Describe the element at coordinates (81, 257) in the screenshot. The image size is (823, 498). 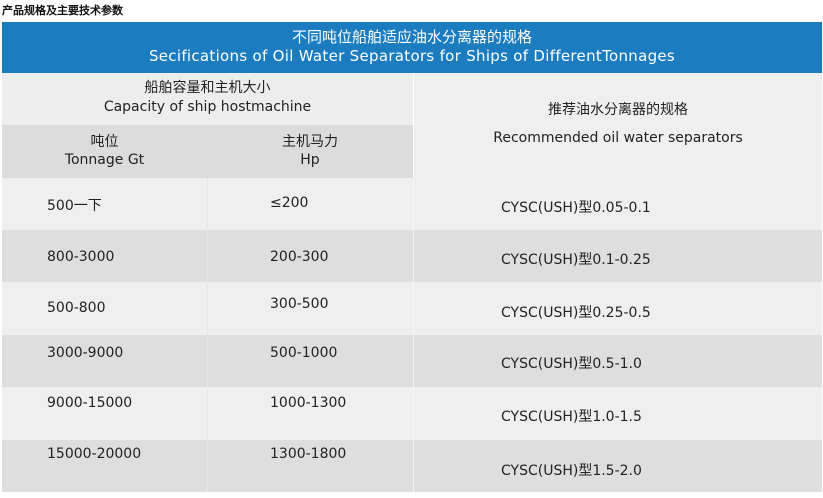
I see `tonnage-cell: 800-3000` at that location.